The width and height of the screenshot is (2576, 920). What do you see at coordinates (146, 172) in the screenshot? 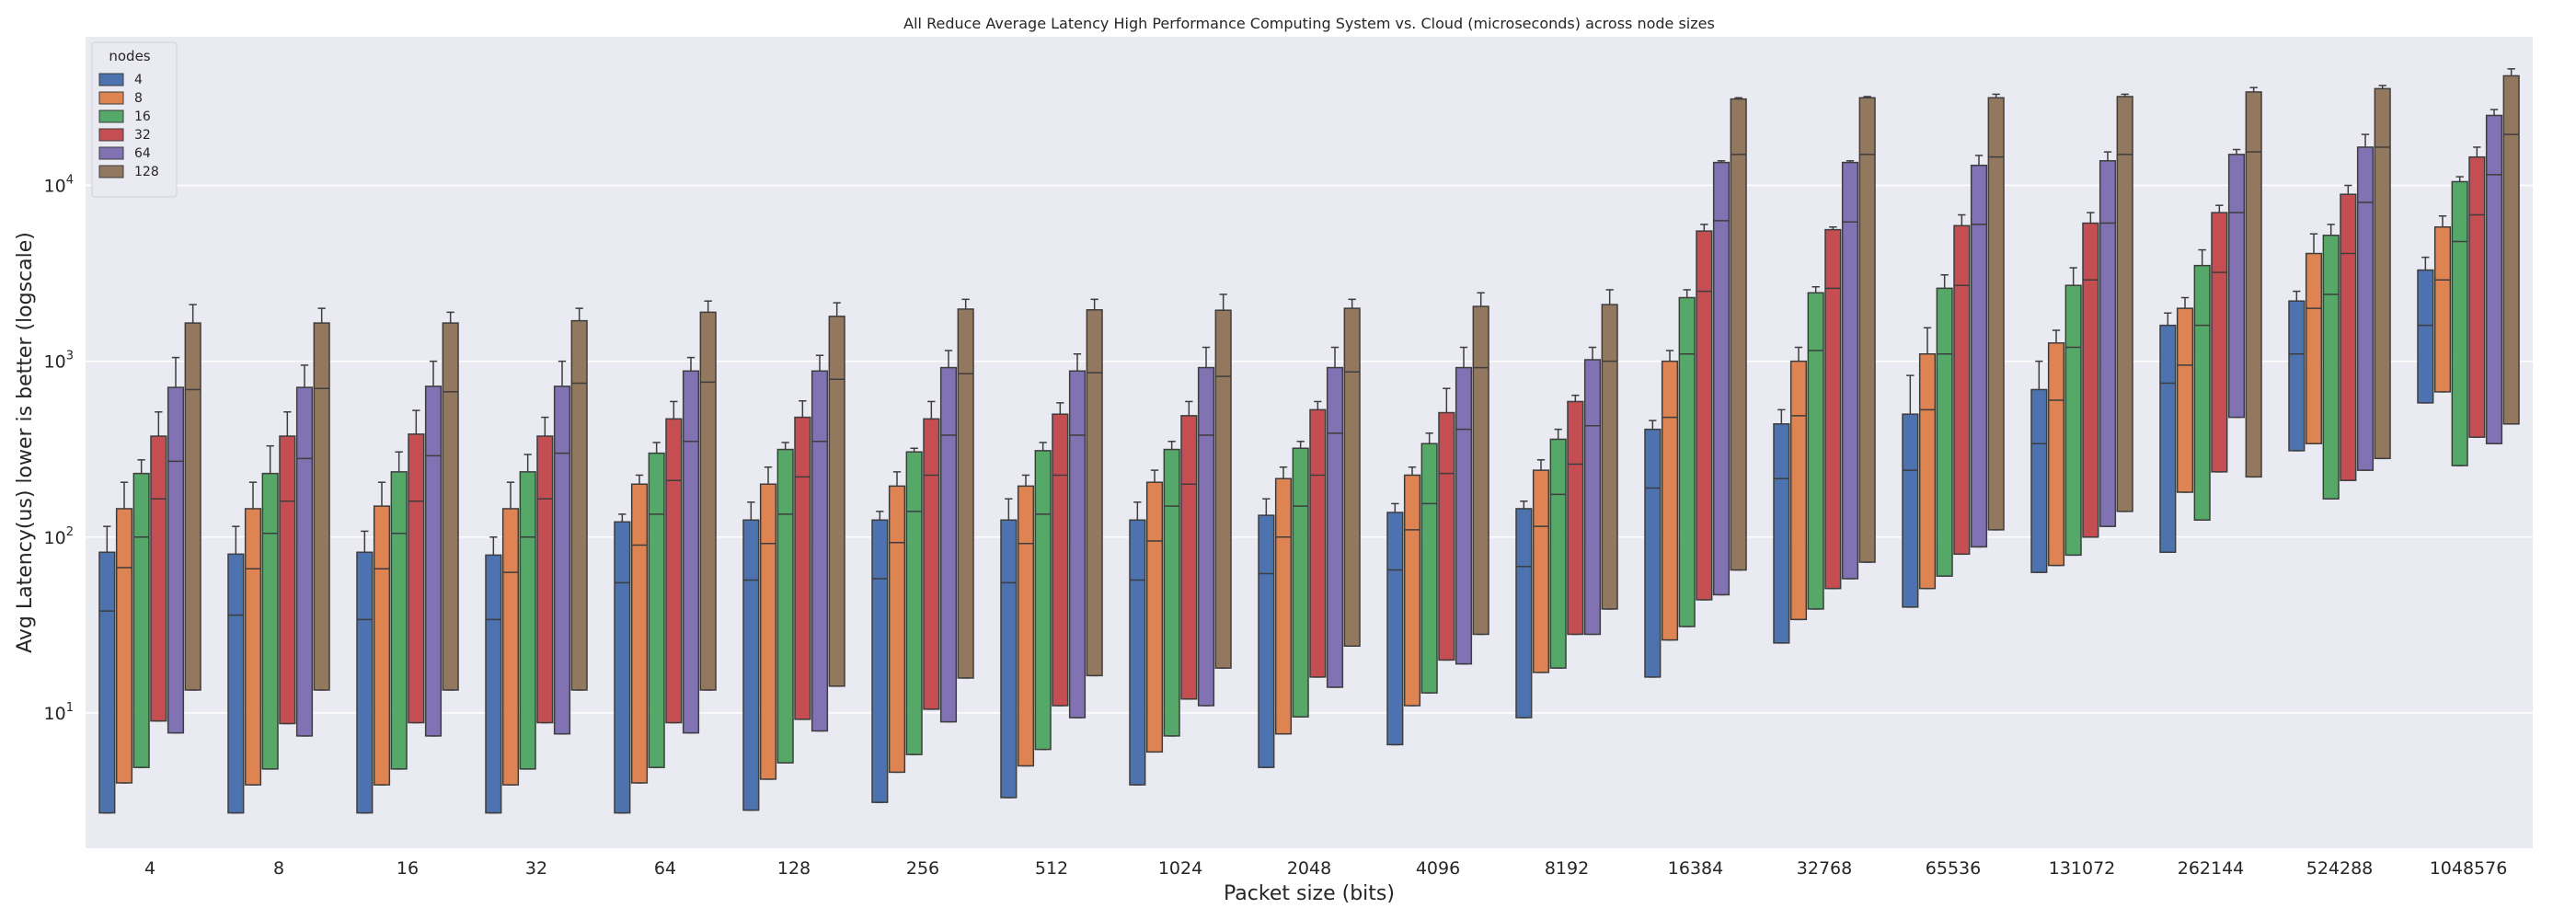
I see `legend-label: 128` at bounding box center [146, 172].